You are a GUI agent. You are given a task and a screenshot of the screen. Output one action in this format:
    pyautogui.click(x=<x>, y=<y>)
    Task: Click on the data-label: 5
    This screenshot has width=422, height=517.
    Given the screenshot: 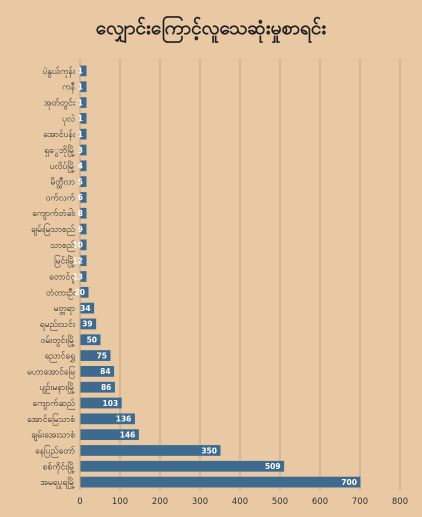 What is the action you would take?
    pyautogui.click(x=80, y=181)
    